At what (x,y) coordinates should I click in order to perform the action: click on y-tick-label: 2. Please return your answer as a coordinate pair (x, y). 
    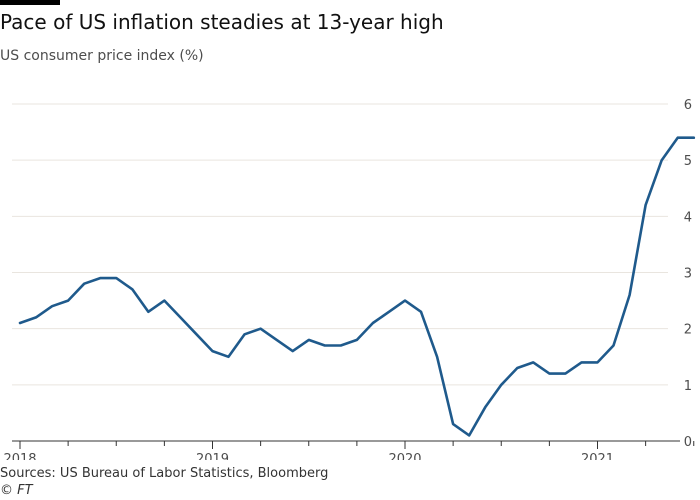
    Looking at the image, I should click on (688, 330).